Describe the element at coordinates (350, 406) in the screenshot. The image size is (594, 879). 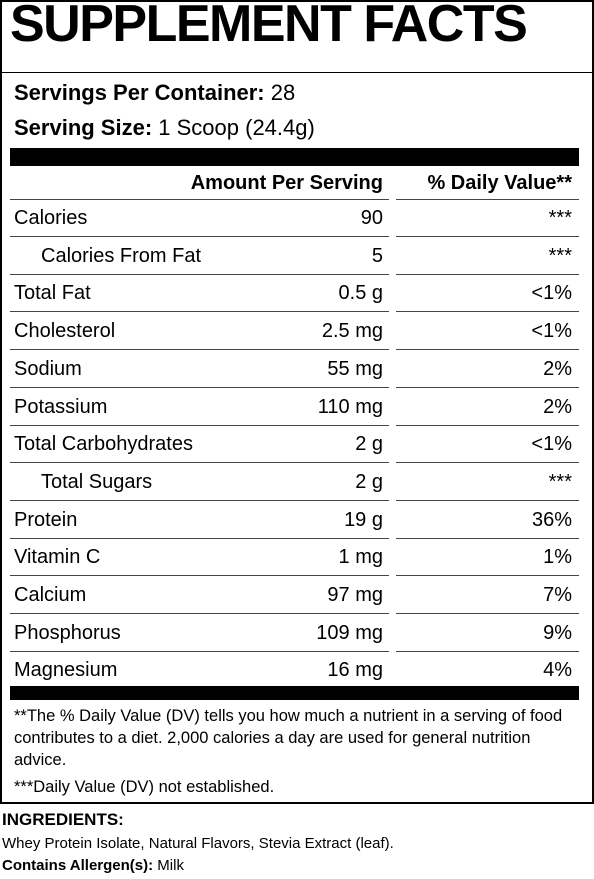
I see `nutrient-amount: 110 mg` at that location.